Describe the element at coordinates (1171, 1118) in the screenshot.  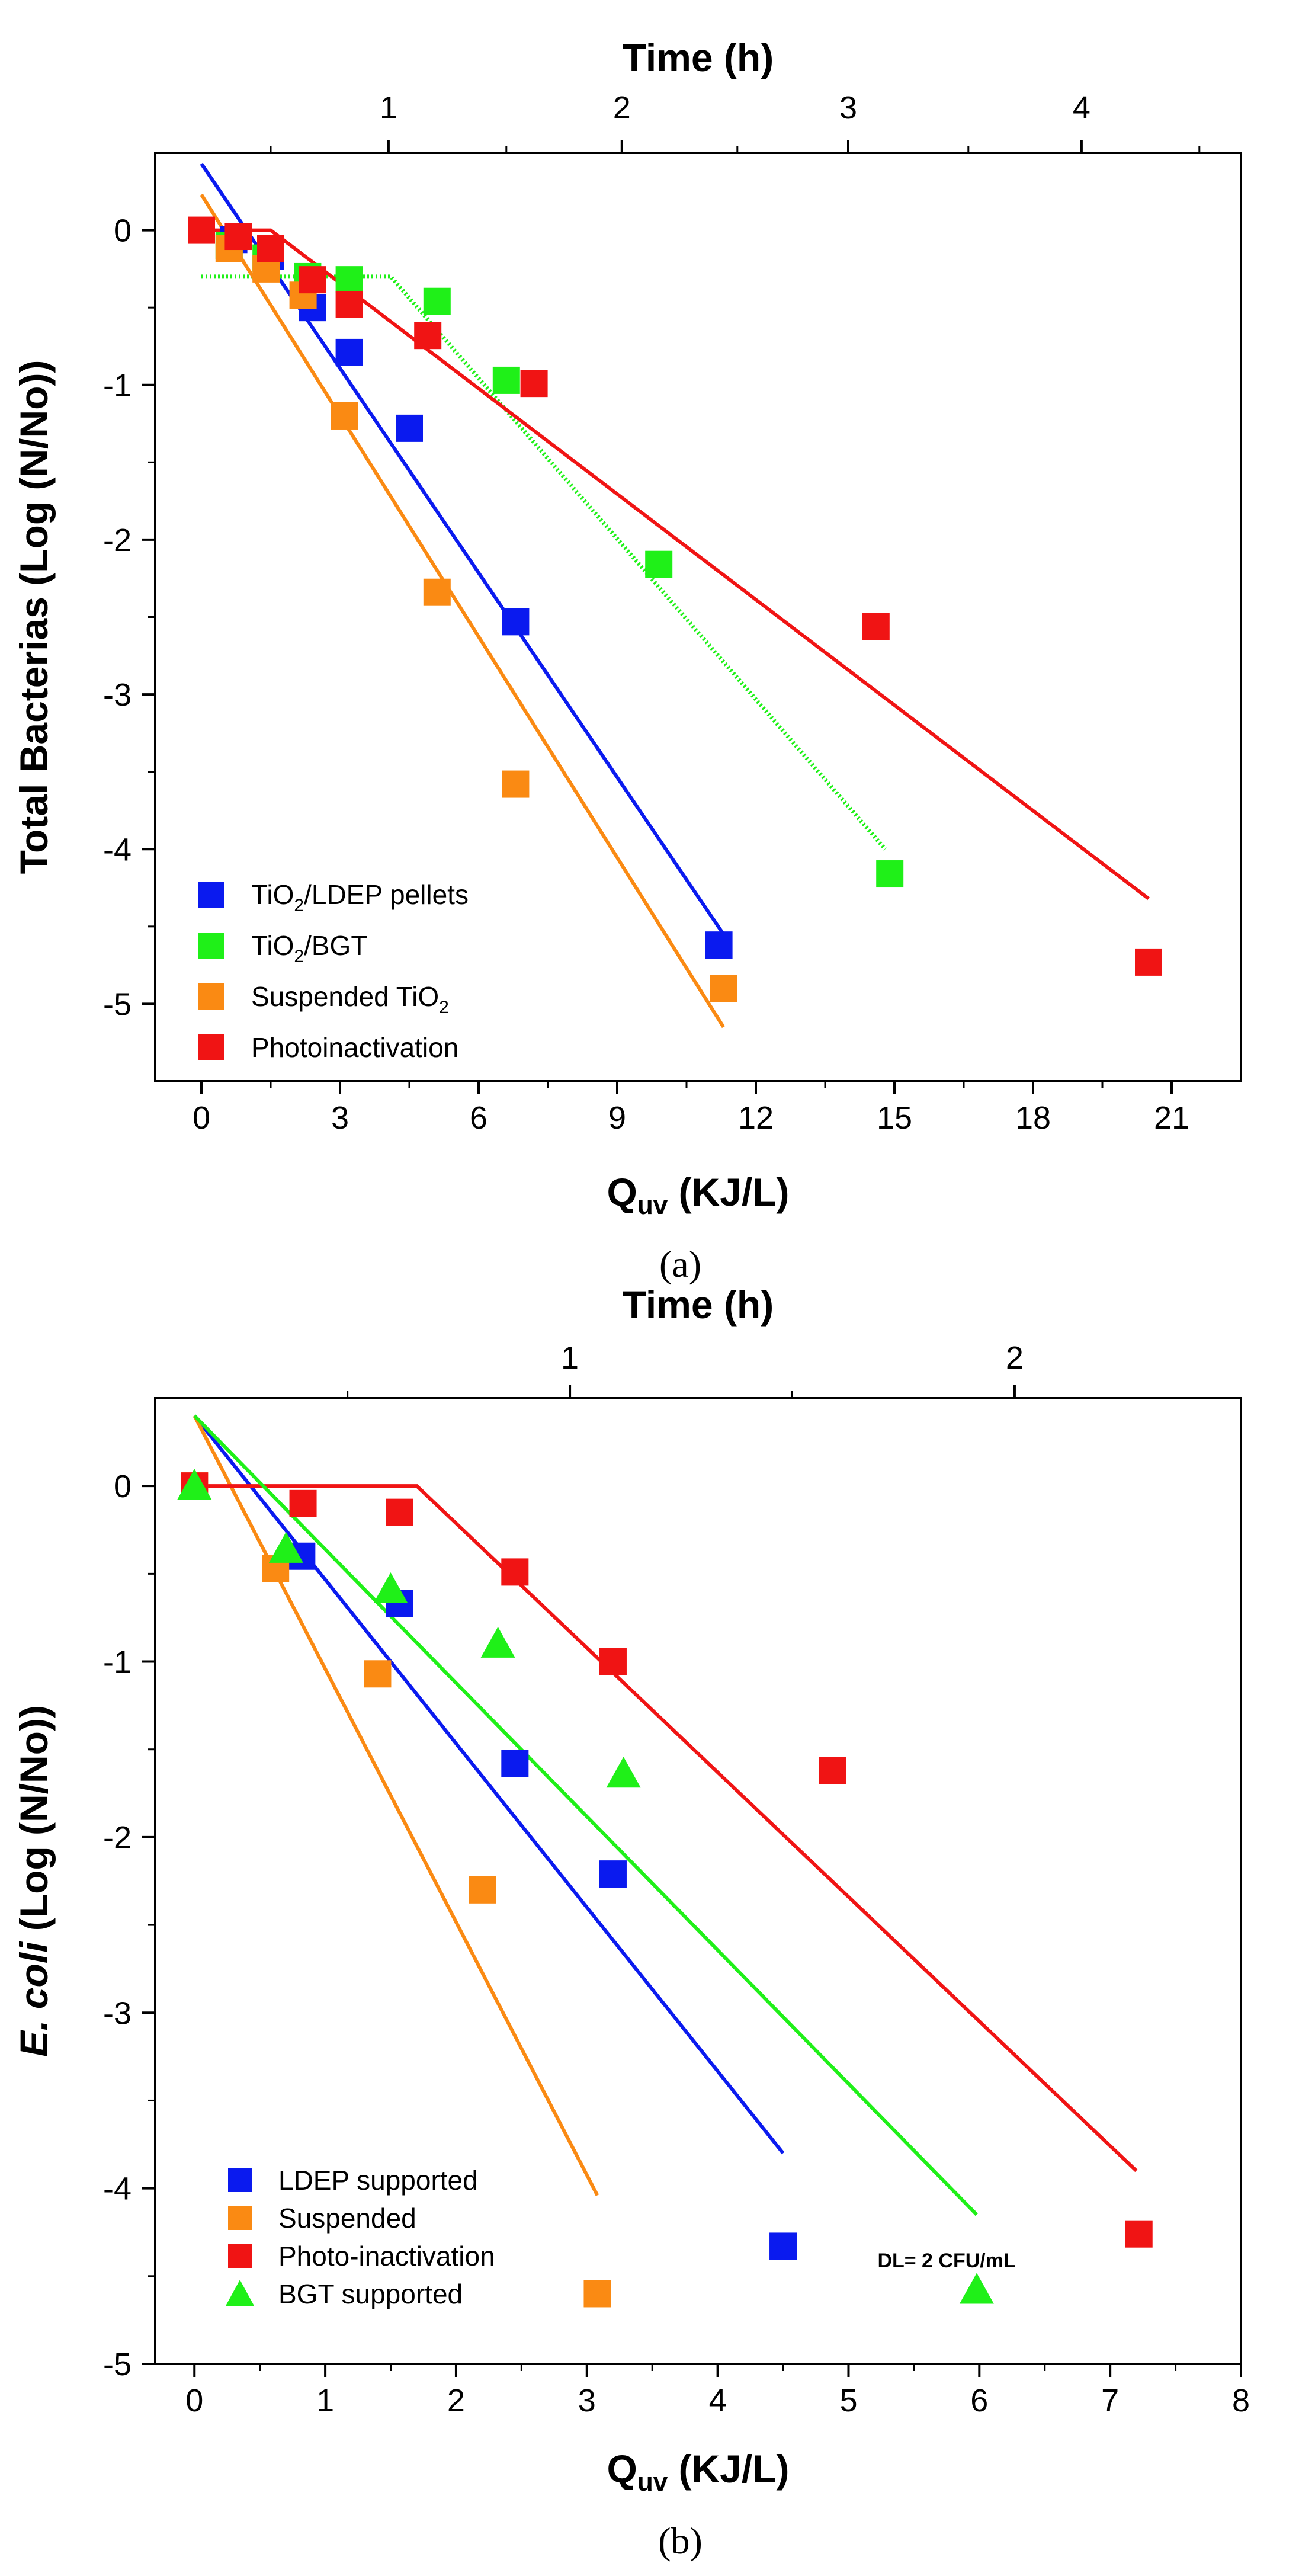
I see `x-tick-label: 21` at that location.